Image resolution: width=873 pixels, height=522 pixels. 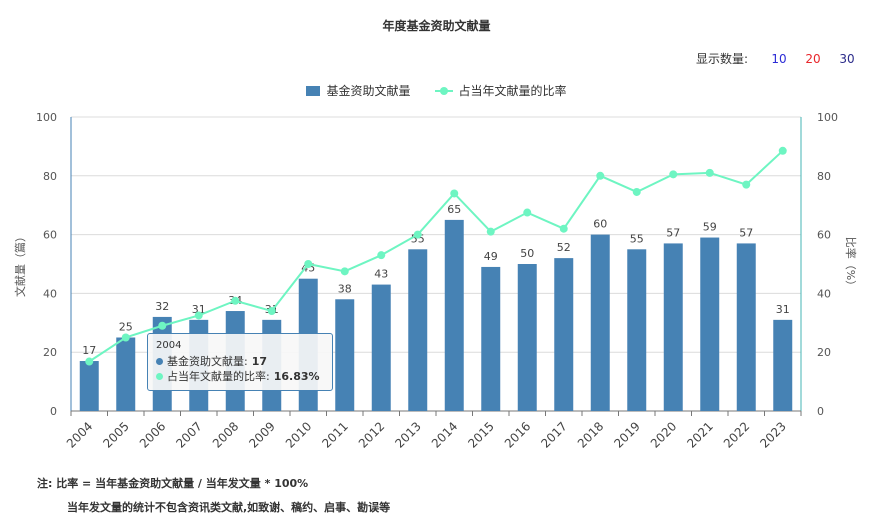 What do you see at coordinates (407, 434) in the screenshot?
I see `x-tick-label: 2013` at bounding box center [407, 434].